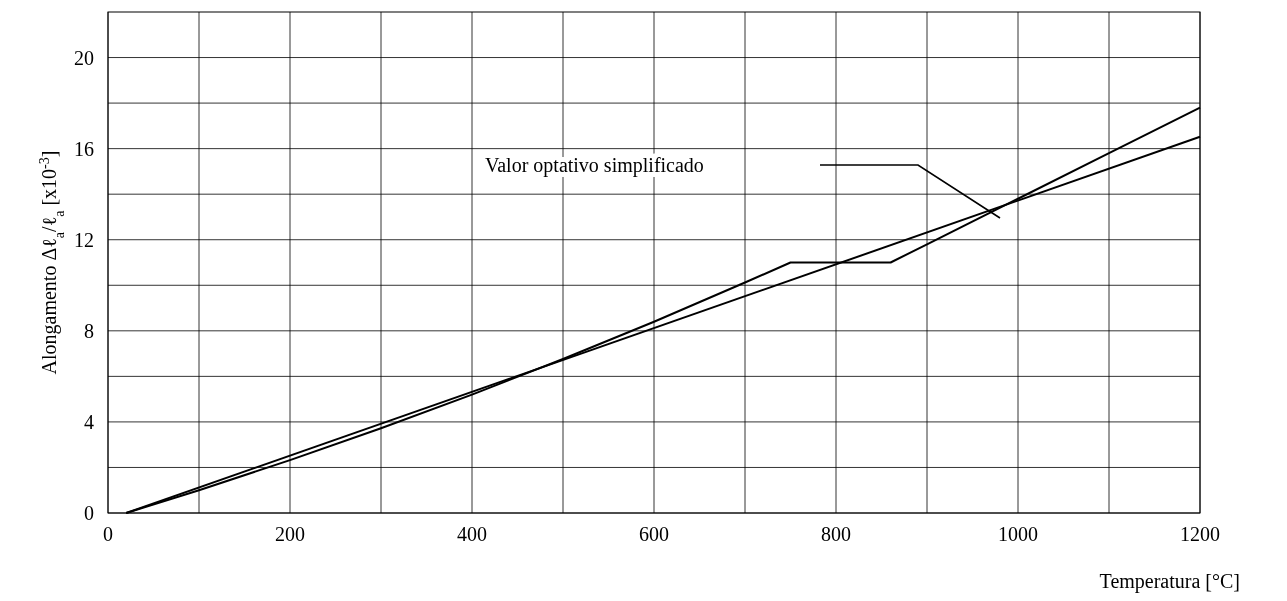 The height and width of the screenshot is (601, 1287). Describe the element at coordinates (84, 148) in the screenshot. I see `y-tick-label: 16` at that location.